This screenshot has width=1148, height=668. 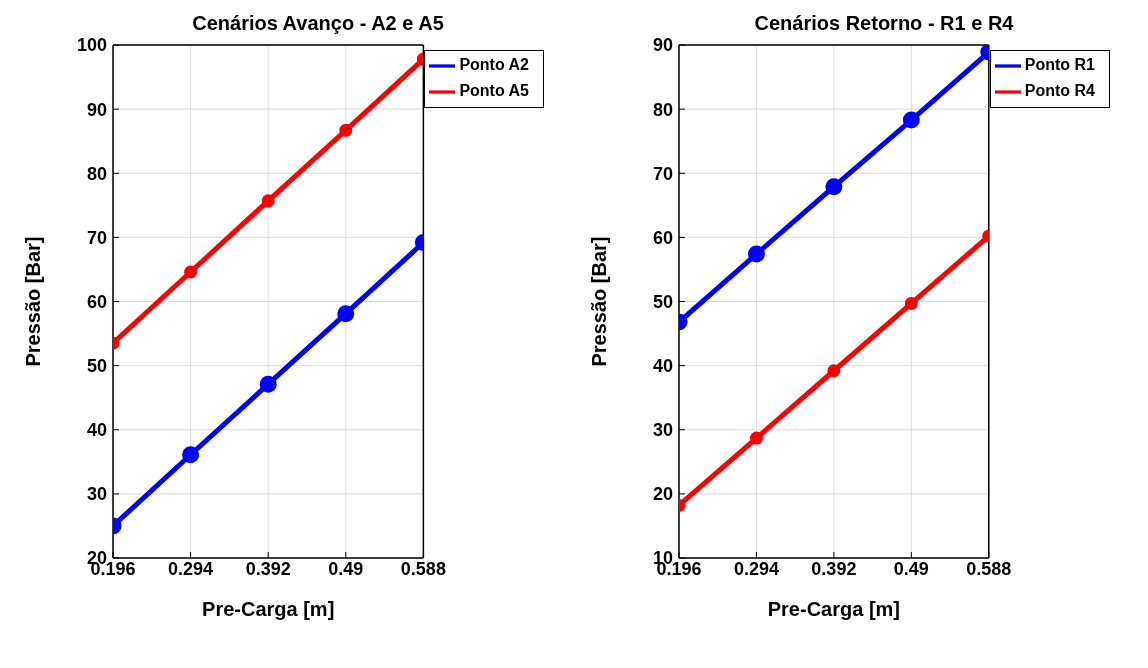 I want to click on legend-label: Ponto A5, so click(x=494, y=91).